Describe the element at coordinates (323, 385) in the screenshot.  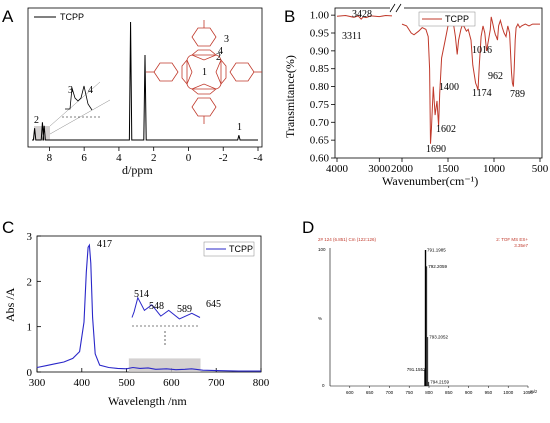
I see `panel-d-ytick-0: 0` at that location.